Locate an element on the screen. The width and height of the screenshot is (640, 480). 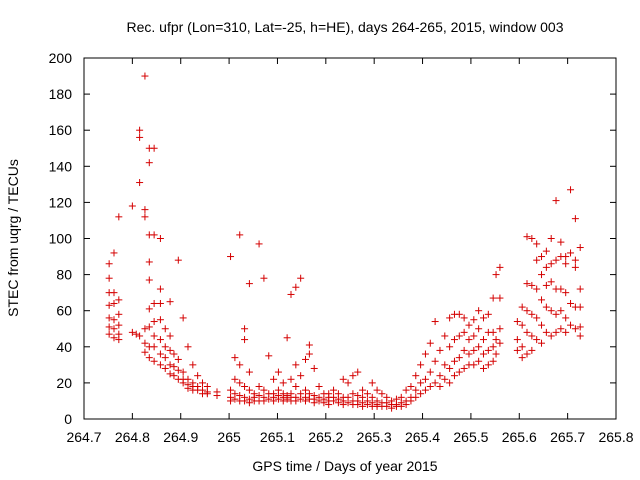
x-axis-label: GPS time / Days of year 2015 is located at coordinates (344, 466).